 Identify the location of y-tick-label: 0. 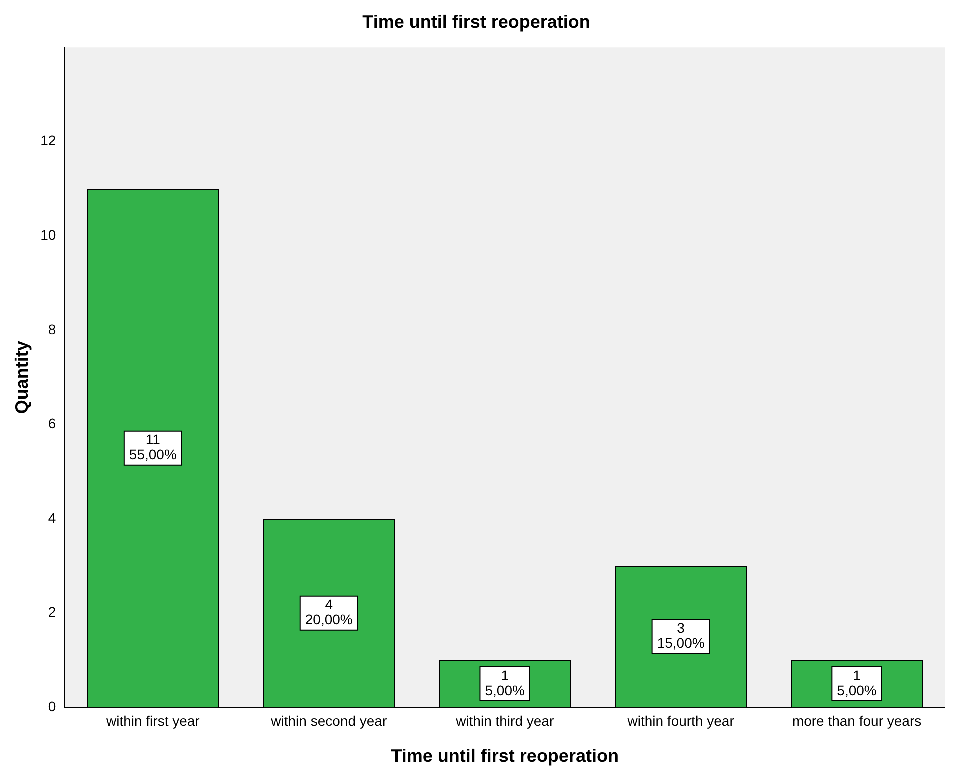
(52, 706).